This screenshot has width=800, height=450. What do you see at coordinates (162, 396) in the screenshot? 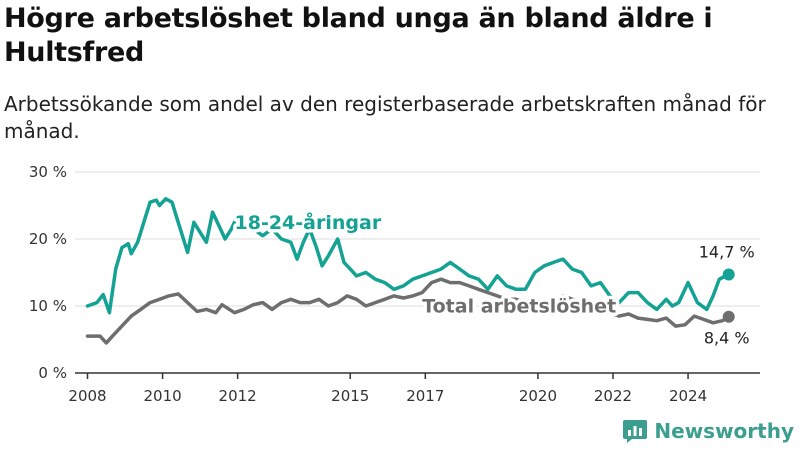
I see `x-tick-label: 2010` at bounding box center [162, 396].